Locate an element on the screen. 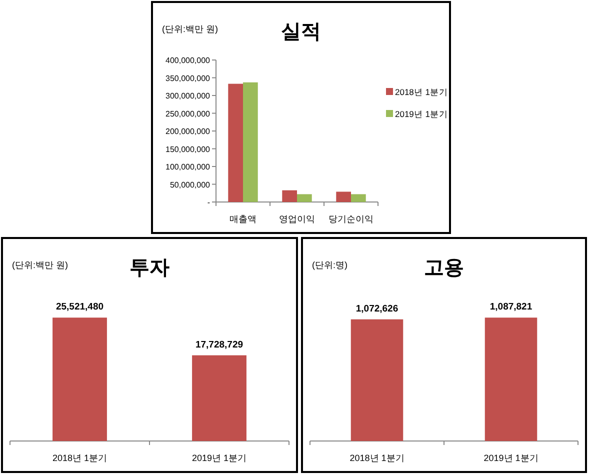 The image size is (590, 476). legend-label: 2019년 1분기 is located at coordinates (421, 114).